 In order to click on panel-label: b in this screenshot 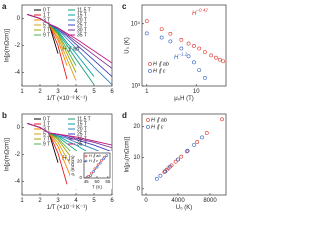, I will do `click(4, 115)`.